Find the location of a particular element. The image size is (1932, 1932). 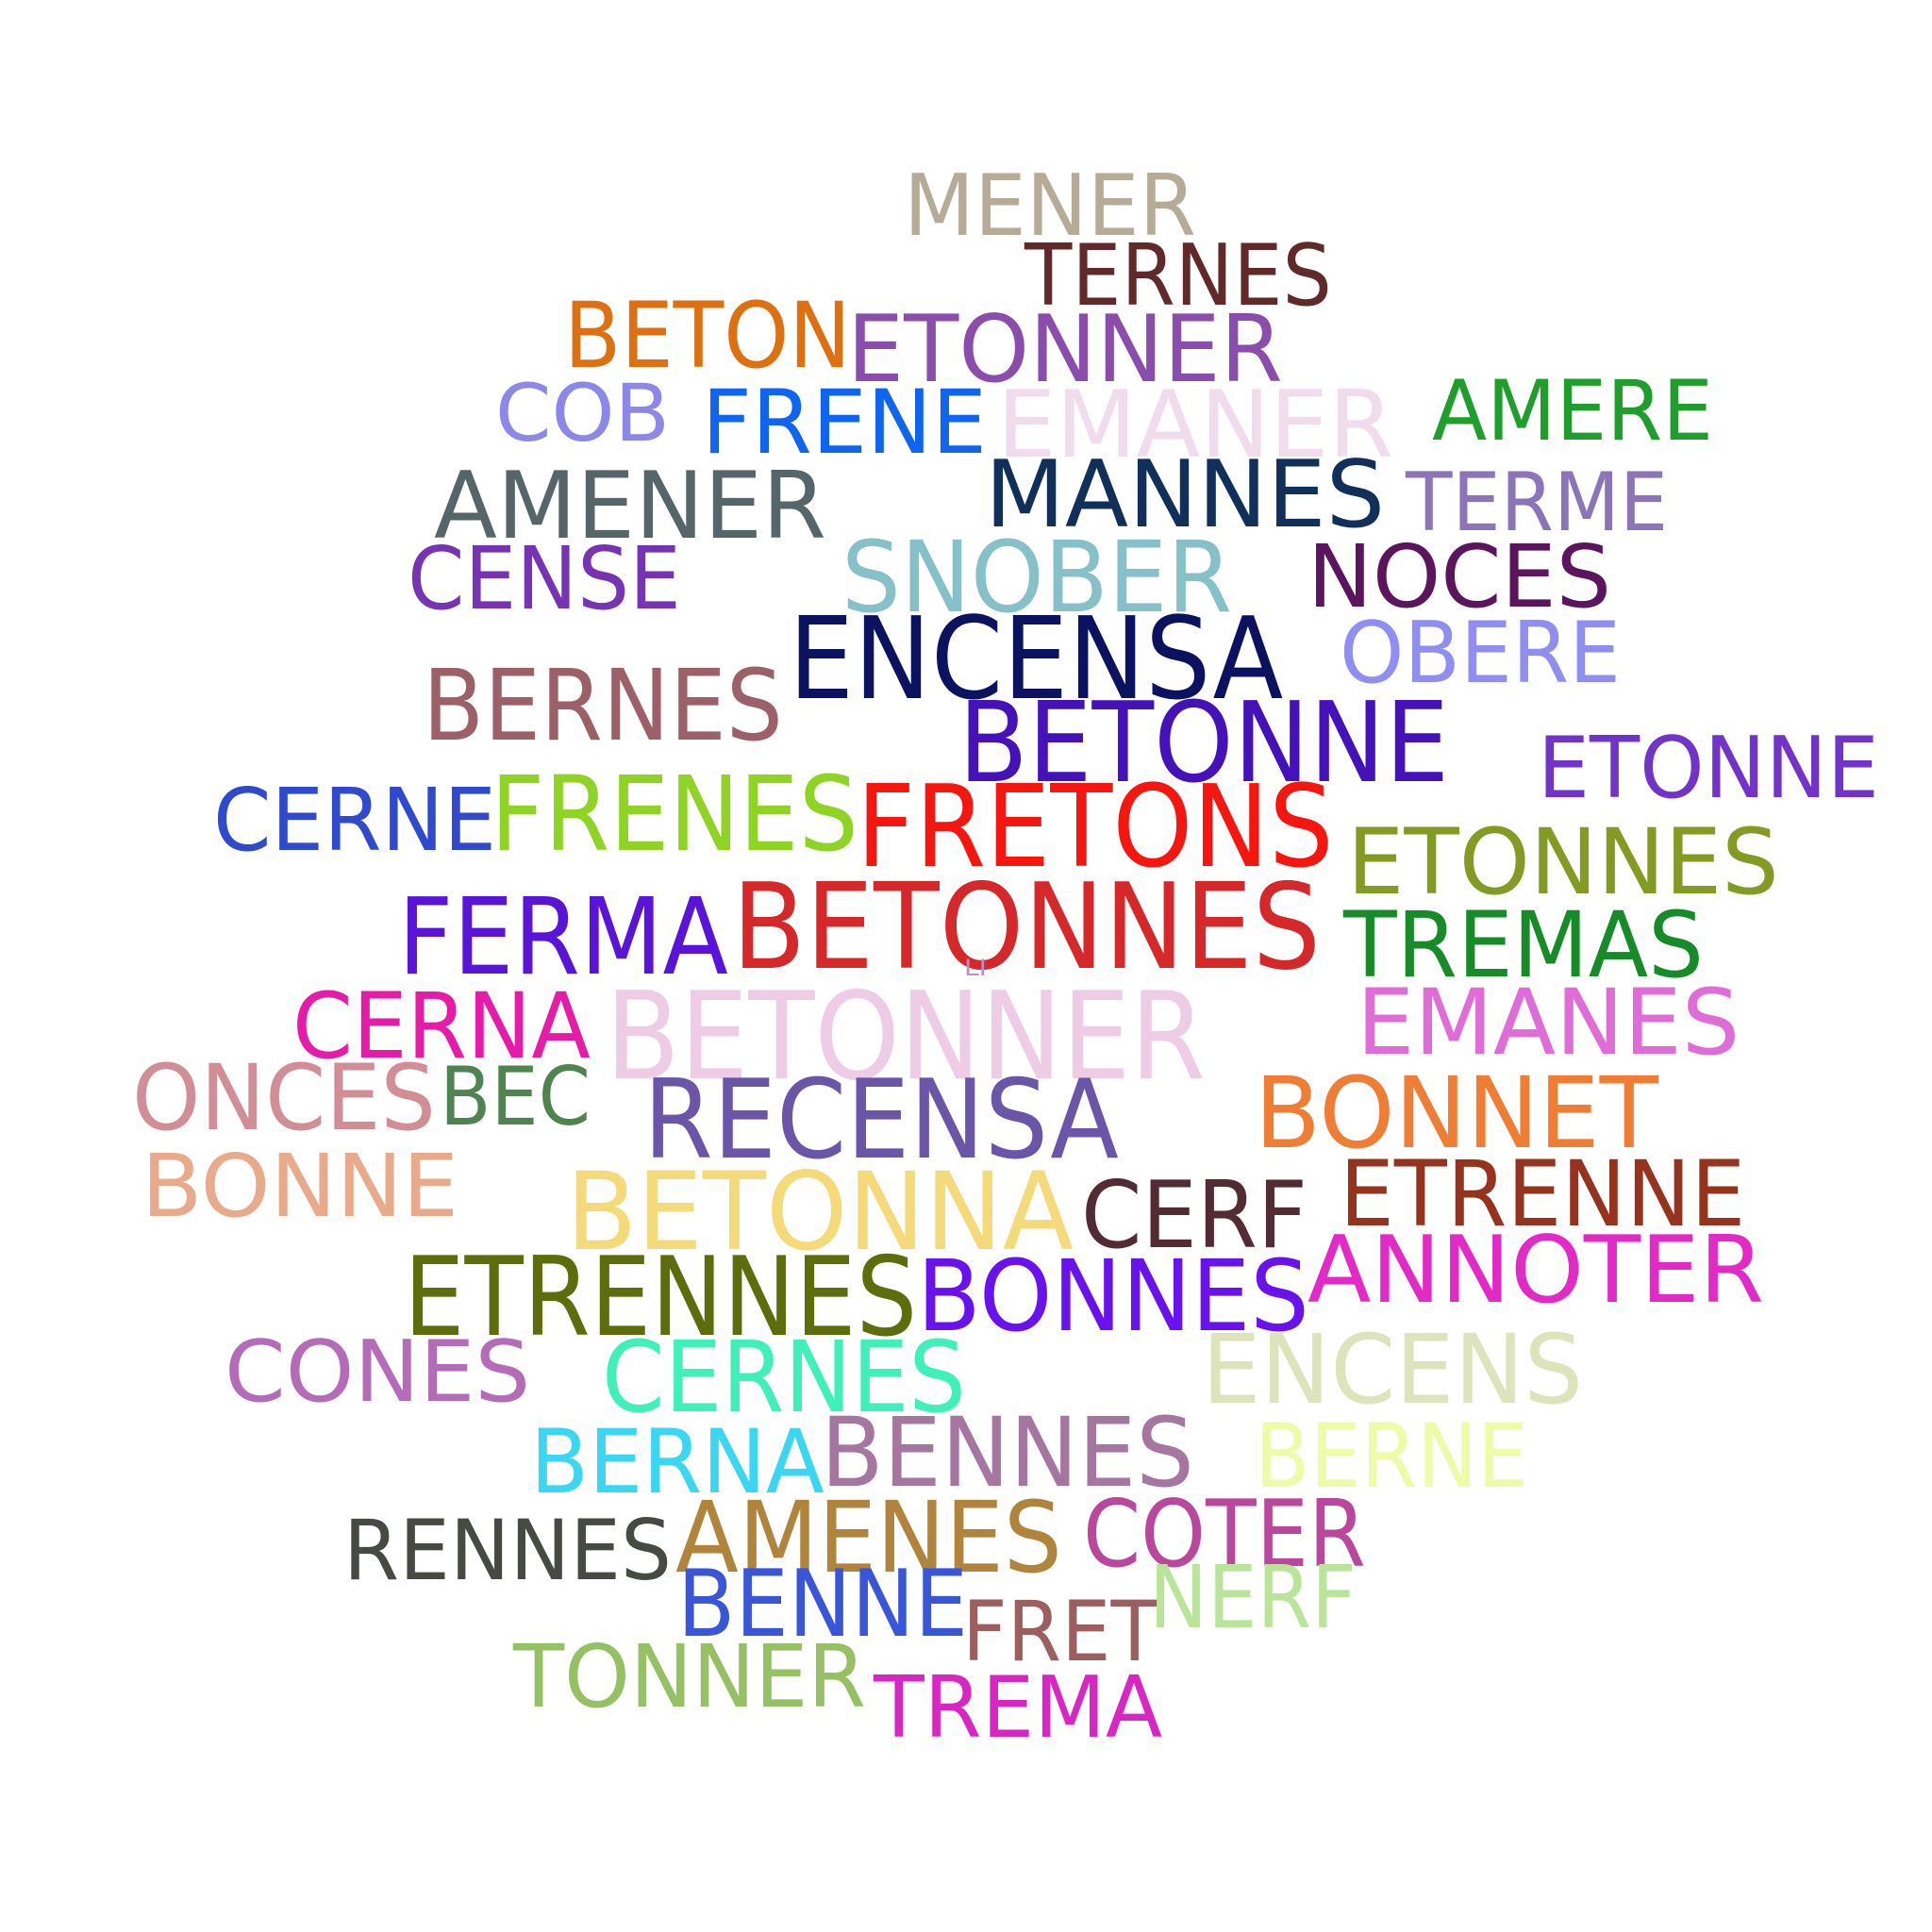

word-etonnes: ETONNES is located at coordinates (1563, 862).